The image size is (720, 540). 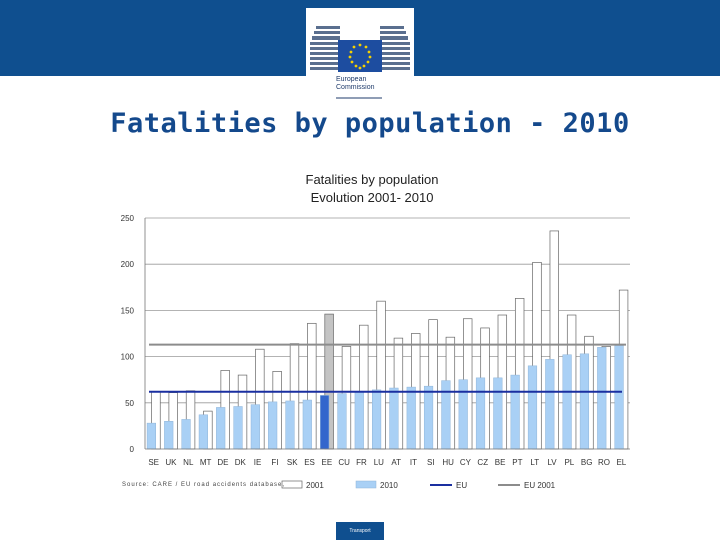 I want to click on bar-2010-SE, so click(x=151, y=436).